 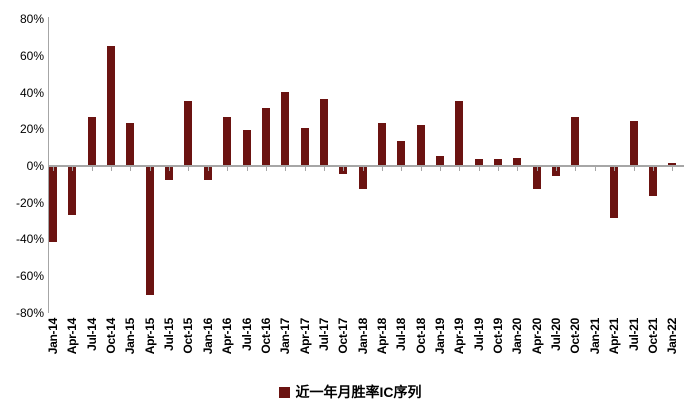 I want to click on x-axis-tick-label: Jul-18, so click(x=401, y=334).